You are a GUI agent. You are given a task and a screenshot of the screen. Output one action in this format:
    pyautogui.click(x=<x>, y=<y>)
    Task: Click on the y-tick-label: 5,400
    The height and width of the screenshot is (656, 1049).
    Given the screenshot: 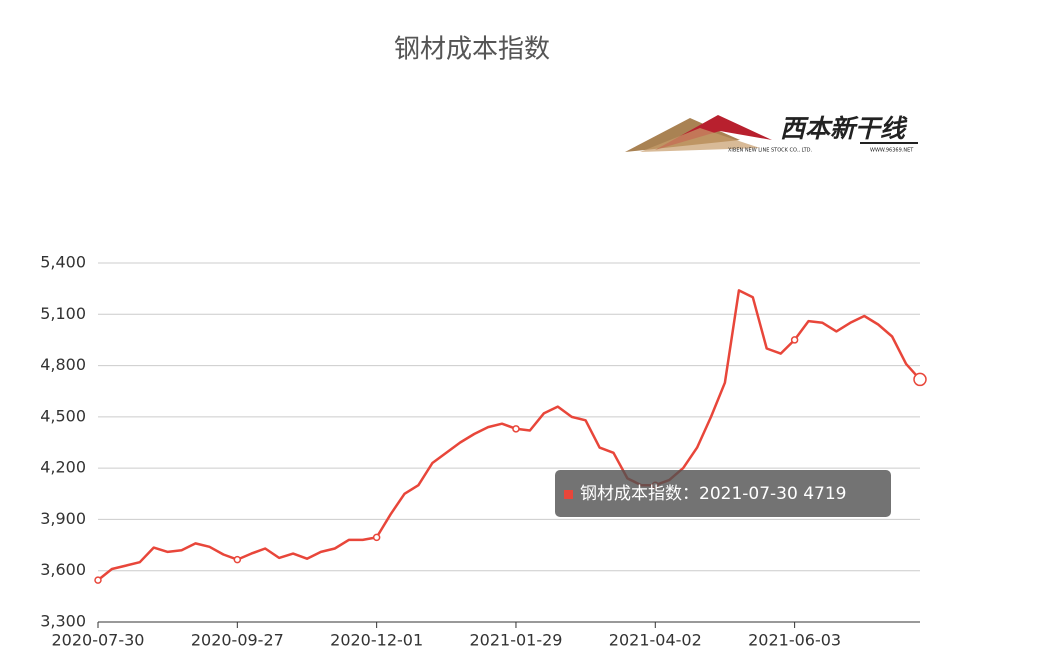 What is the action you would take?
    pyautogui.click(x=63, y=262)
    